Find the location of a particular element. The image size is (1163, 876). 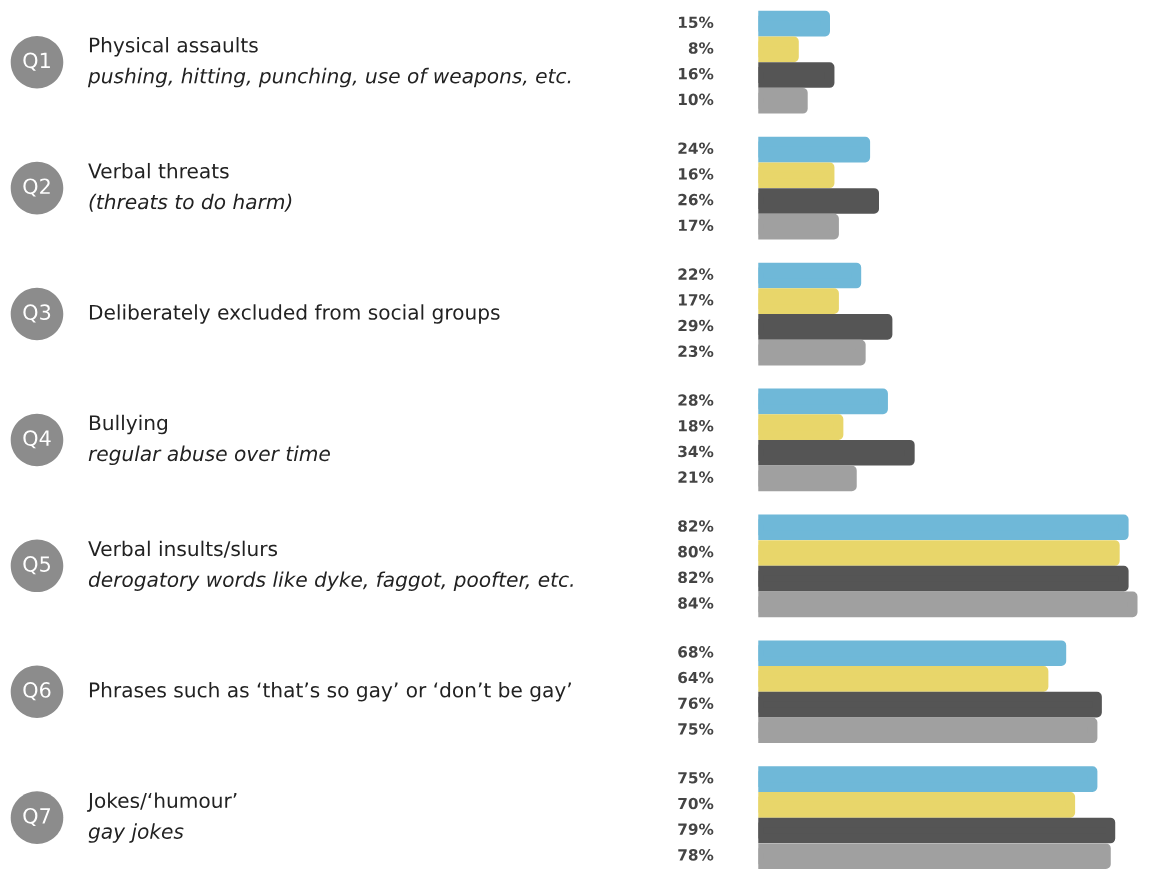

data-label: 10% is located at coordinates (696, 99).